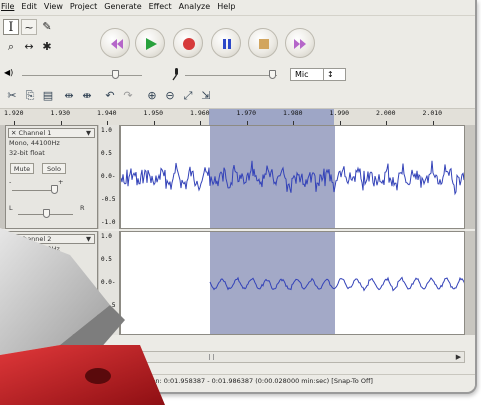 Image resolution: width=481 pixels, height=405 pixels. What do you see at coordinates (88, 239) in the screenshot?
I see `chevron-down-icon: ▼` at bounding box center [88, 239].